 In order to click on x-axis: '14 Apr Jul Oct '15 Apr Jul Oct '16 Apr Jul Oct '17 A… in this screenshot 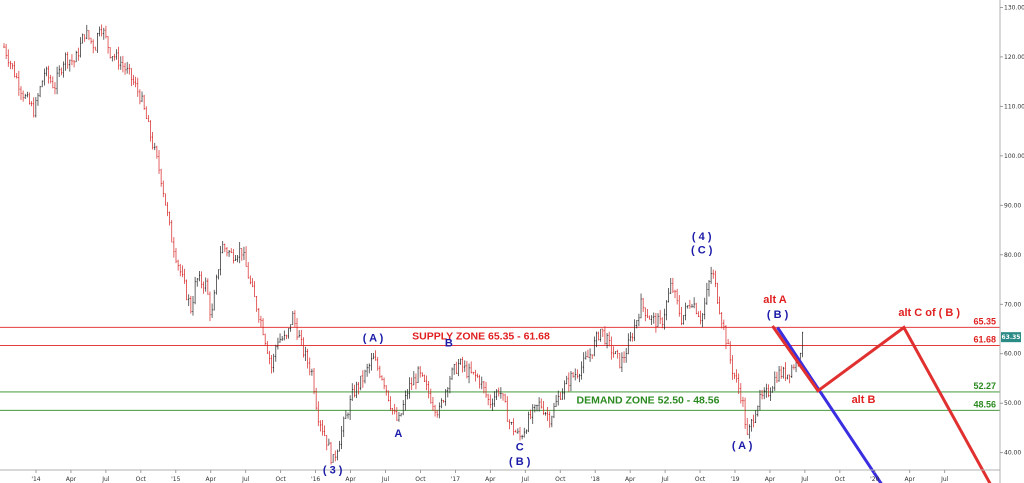, I will do `click(500, 476)`.